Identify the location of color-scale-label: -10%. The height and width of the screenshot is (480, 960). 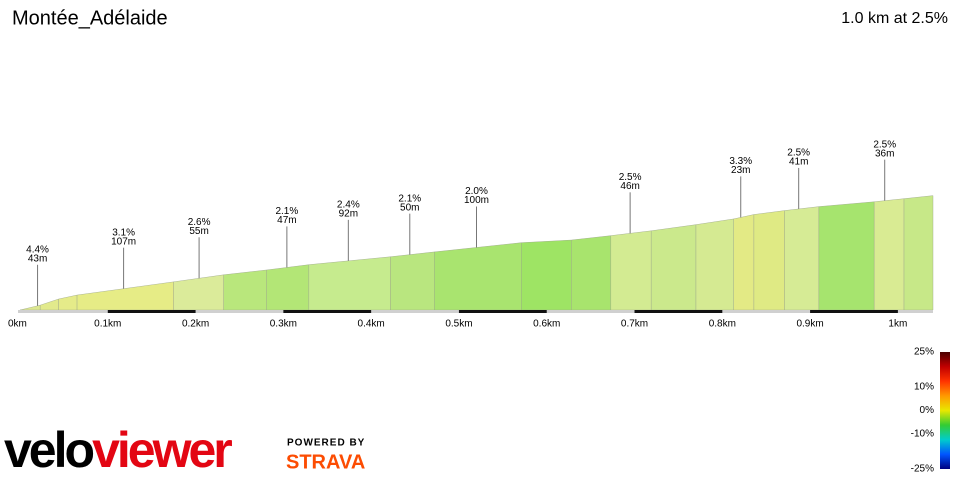
(922, 434).